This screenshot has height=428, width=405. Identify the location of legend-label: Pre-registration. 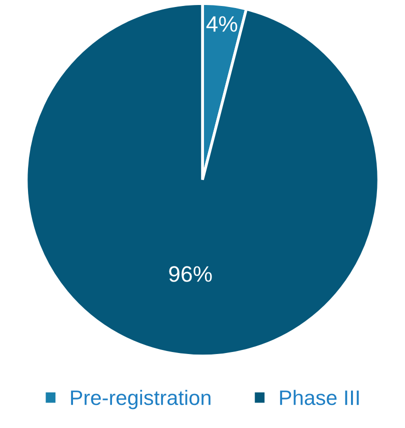
(140, 400).